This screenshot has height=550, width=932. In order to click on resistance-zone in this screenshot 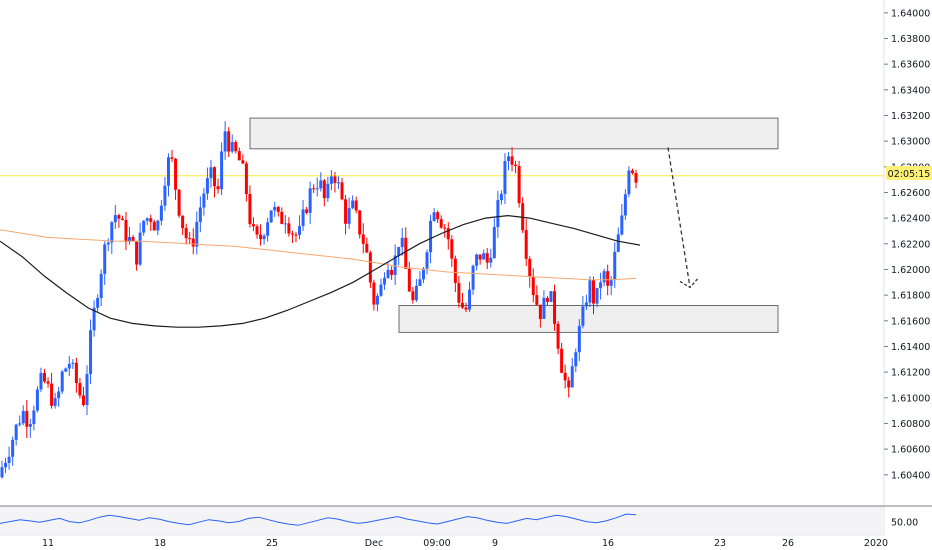, I will do `click(514, 133)`.